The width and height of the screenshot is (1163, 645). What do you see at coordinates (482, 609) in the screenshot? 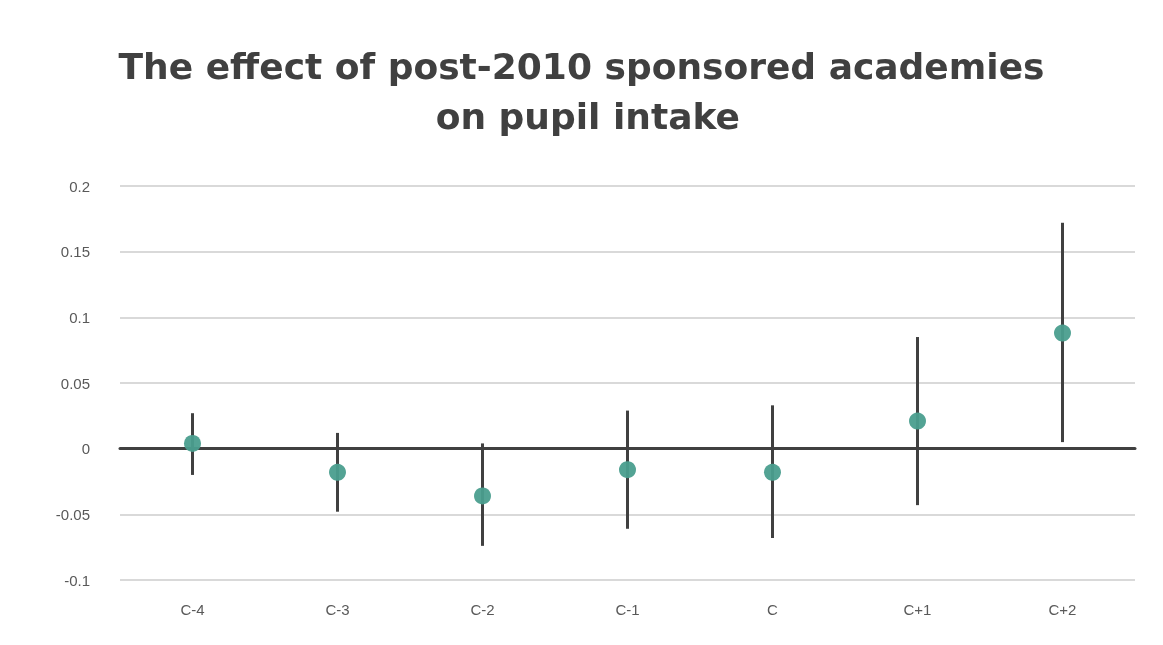
I see `x-tick-label: C-2` at bounding box center [482, 609].